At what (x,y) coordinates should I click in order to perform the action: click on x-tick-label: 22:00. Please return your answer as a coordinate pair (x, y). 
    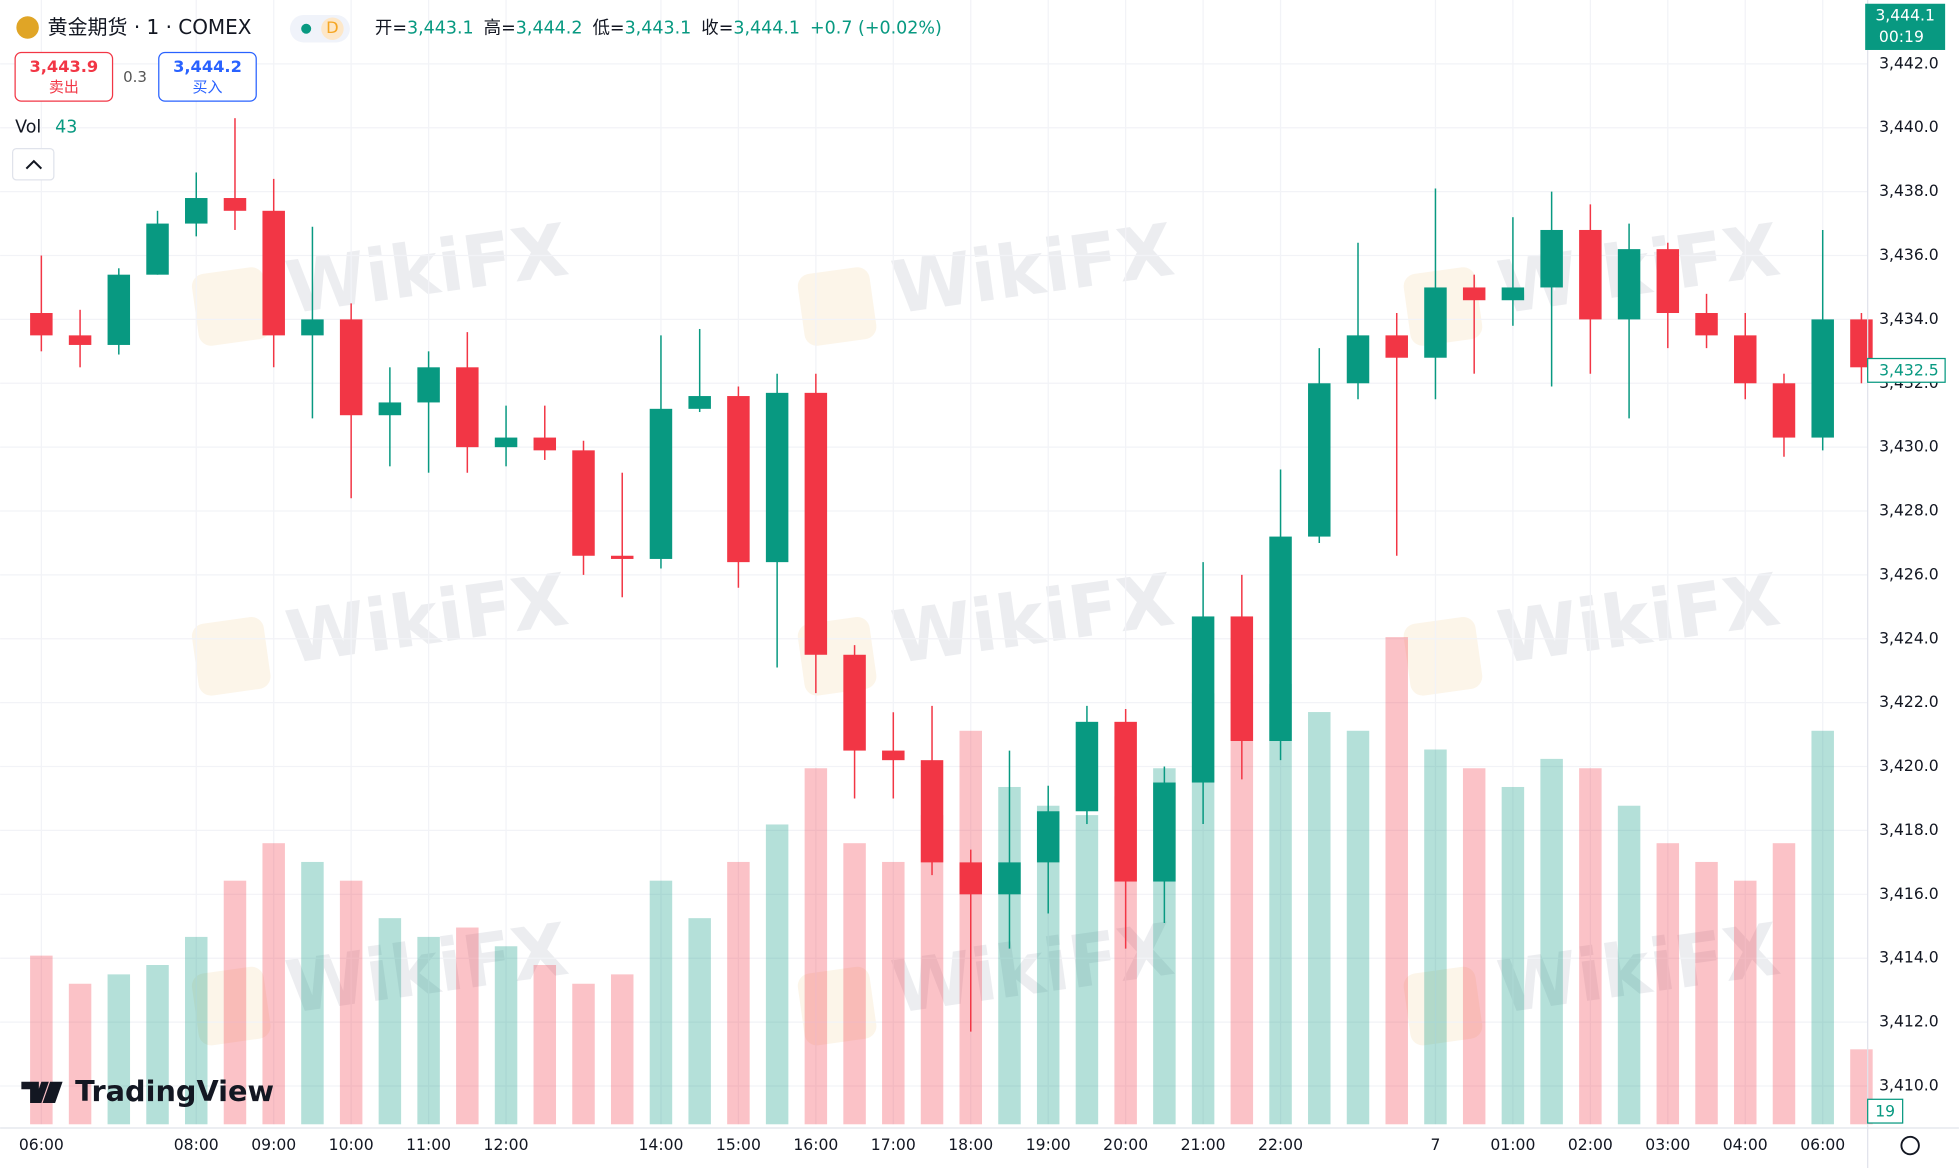
    Looking at the image, I should click on (1280, 1145).